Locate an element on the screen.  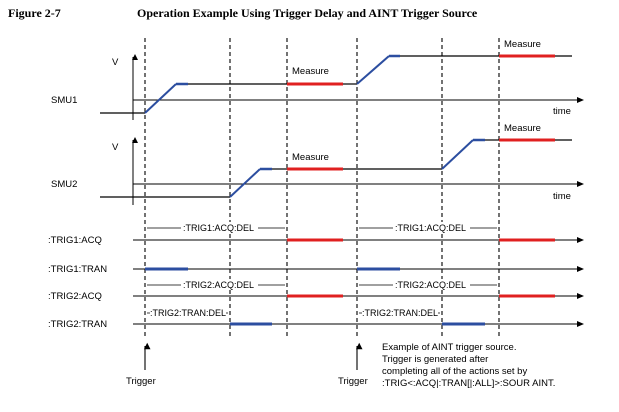
trig2-tran-del-label-2: :TRIG2:TRAN:DEL is located at coordinates (400, 313).